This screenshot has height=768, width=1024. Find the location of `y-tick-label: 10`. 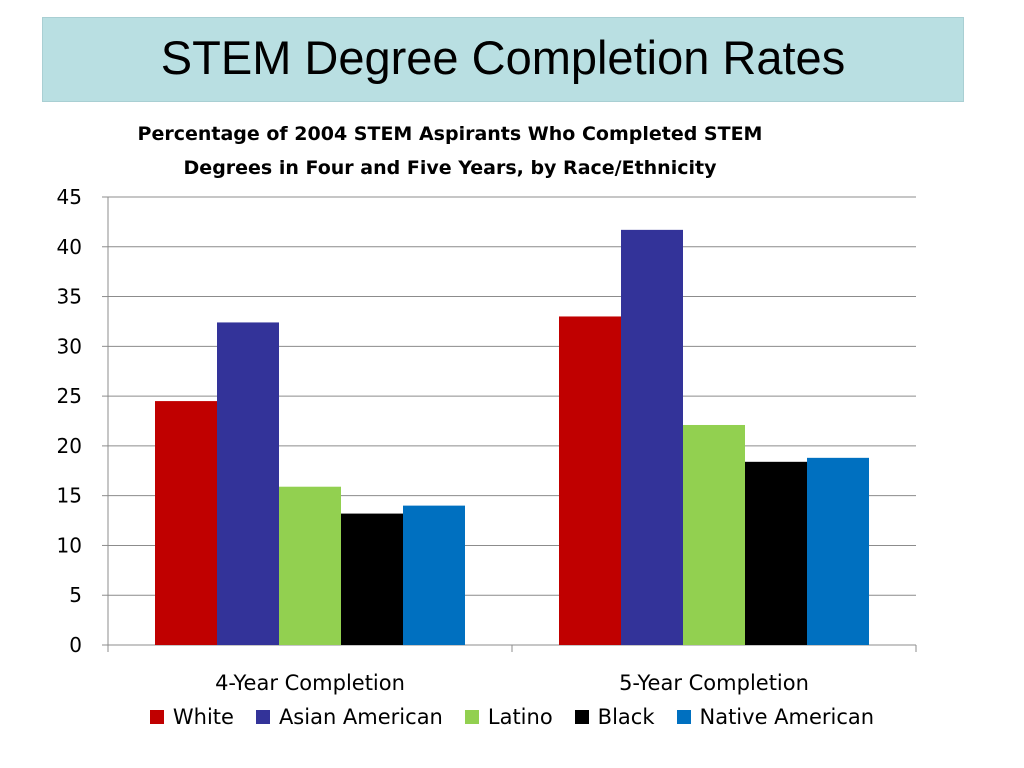

y-tick-label: 10 is located at coordinates (69, 545).